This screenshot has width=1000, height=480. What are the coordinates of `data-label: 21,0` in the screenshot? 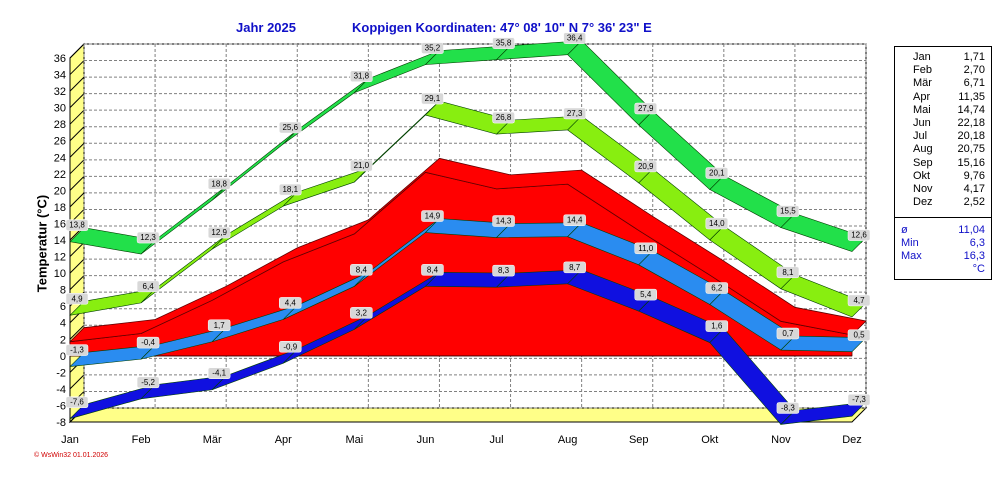 It's located at (362, 165).